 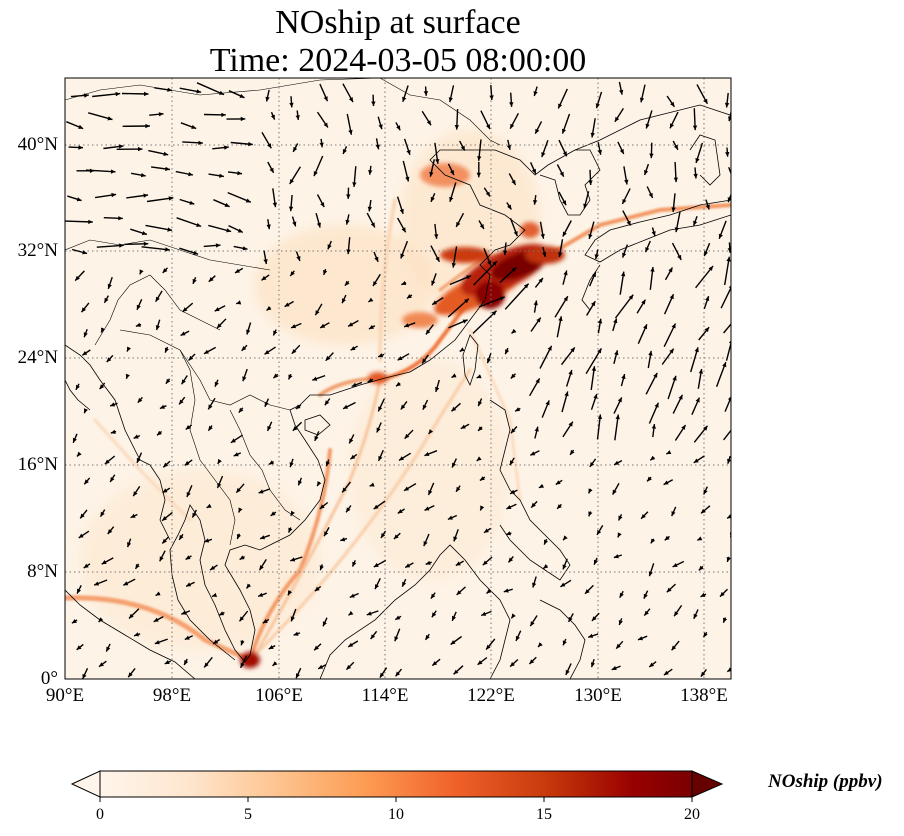 I want to click on lon-tick-114: 114°E, so click(x=385, y=695).